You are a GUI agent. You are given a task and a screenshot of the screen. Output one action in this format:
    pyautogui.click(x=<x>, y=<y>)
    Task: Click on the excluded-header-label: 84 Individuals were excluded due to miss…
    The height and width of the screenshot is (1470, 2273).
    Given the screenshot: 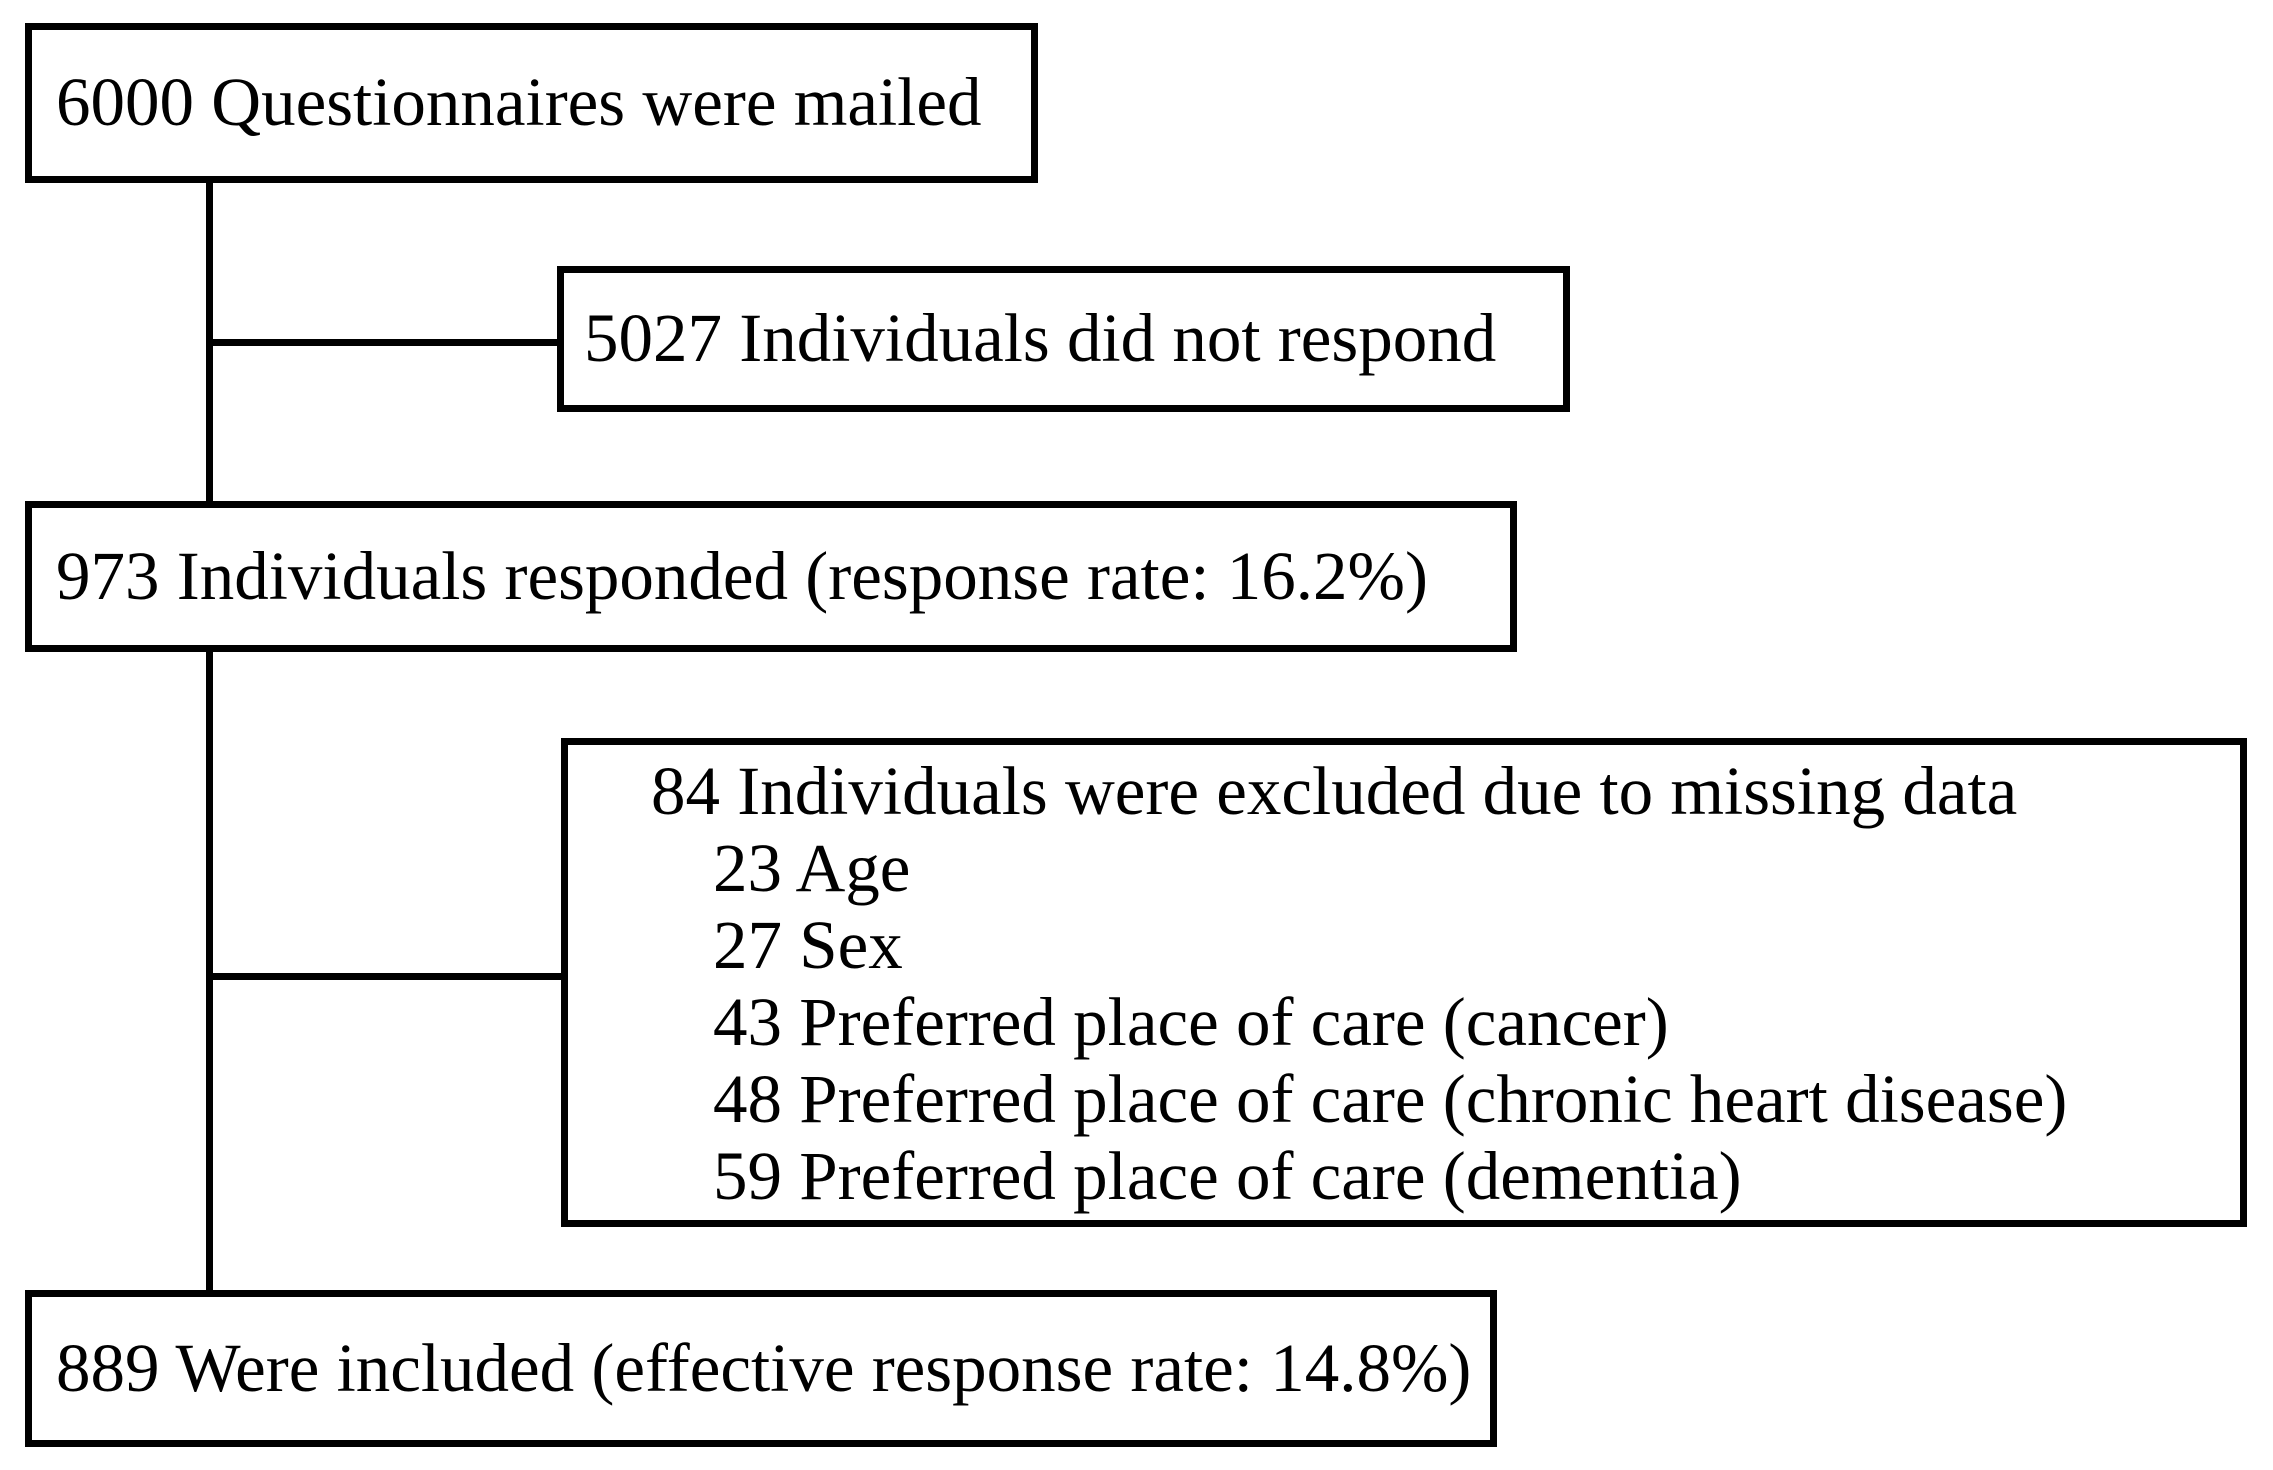 What is the action you would take?
    pyautogui.click(x=1334, y=791)
    